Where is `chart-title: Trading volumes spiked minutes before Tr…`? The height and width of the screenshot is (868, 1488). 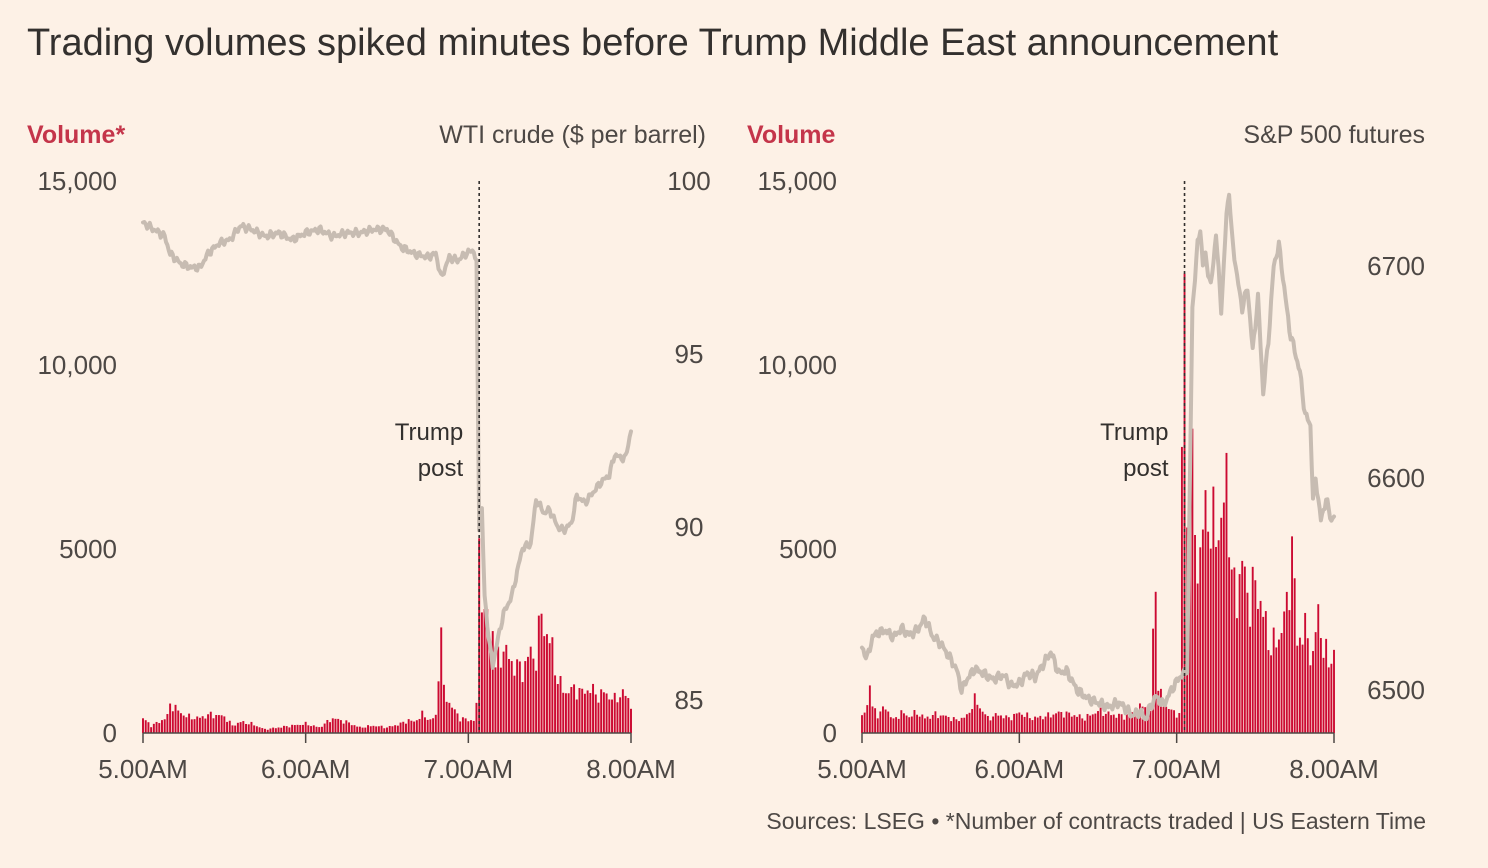
chart-title: Trading volumes spiked minutes before Tr… is located at coordinates (653, 43).